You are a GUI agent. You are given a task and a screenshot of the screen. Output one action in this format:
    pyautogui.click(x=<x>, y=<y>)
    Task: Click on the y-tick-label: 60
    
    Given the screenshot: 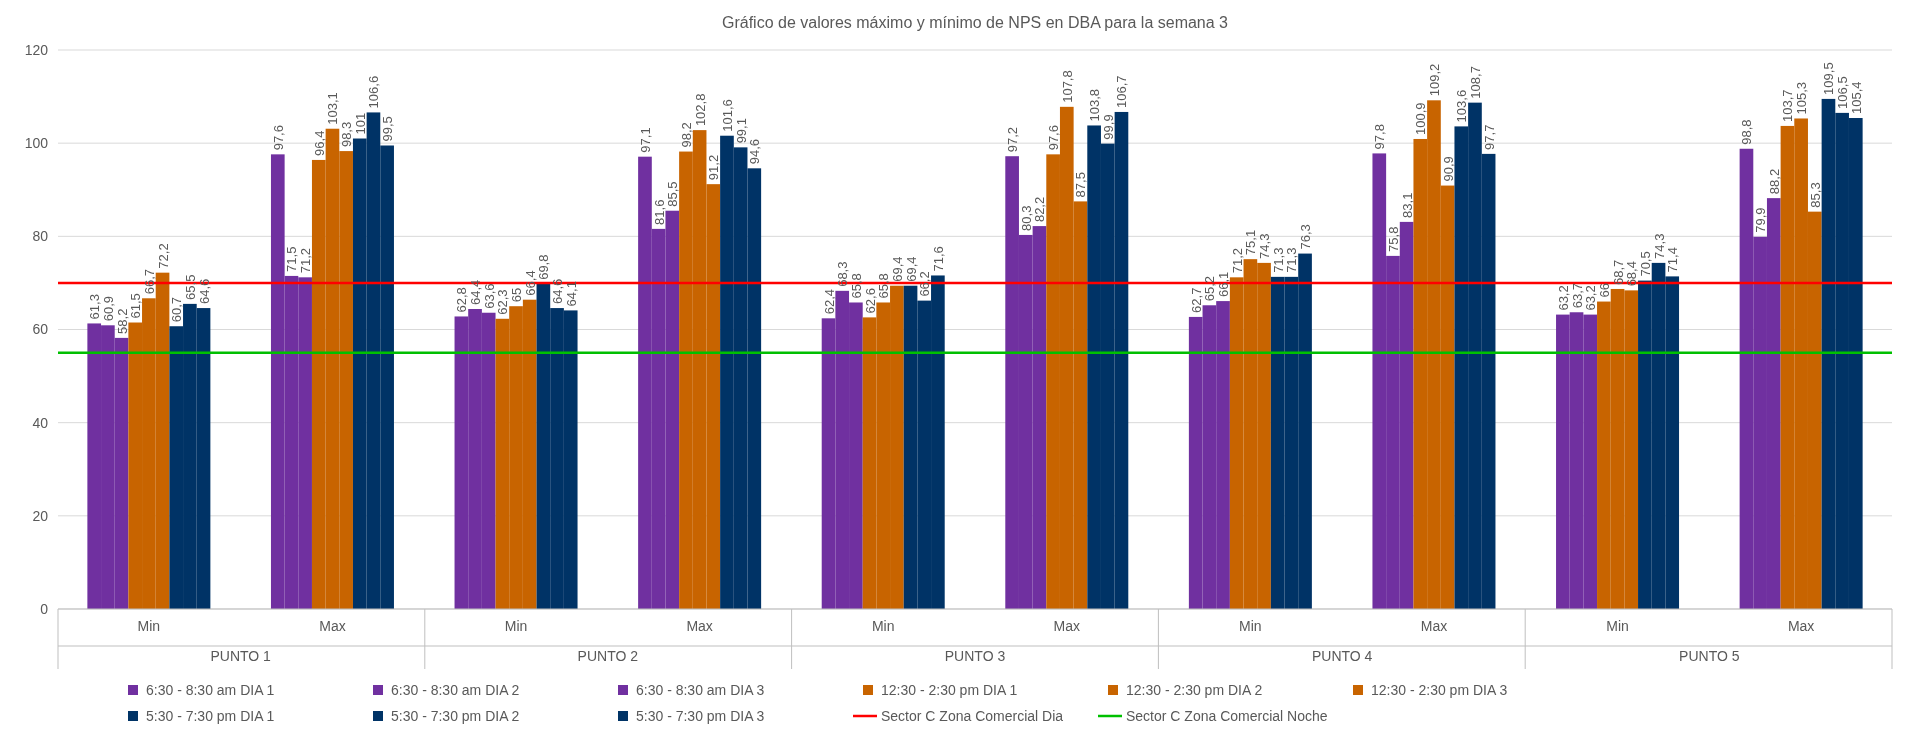 What is the action you would take?
    pyautogui.click(x=40, y=329)
    